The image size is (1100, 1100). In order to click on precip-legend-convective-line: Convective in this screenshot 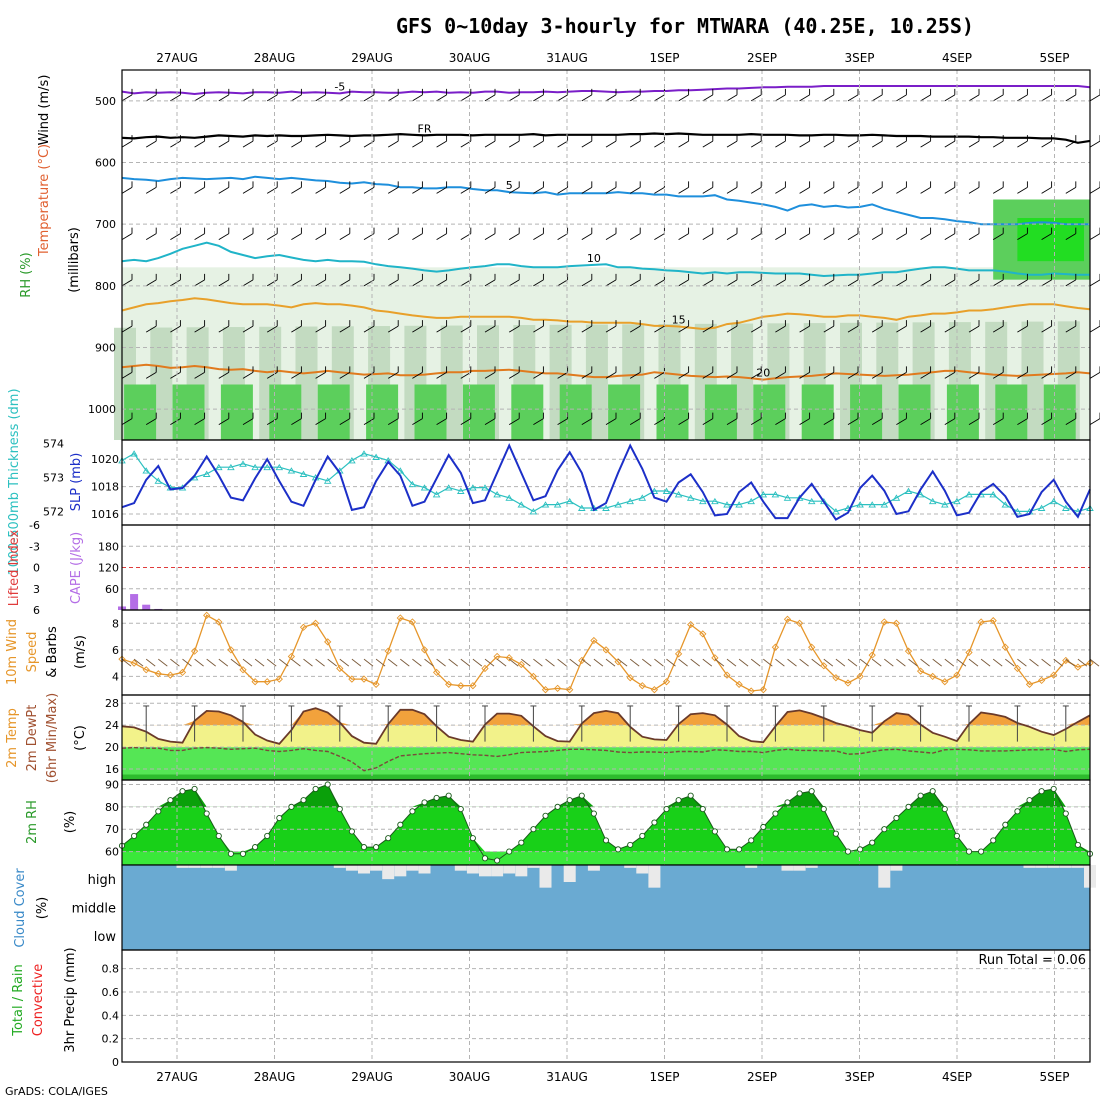, I will do `click(38, 1000)`.